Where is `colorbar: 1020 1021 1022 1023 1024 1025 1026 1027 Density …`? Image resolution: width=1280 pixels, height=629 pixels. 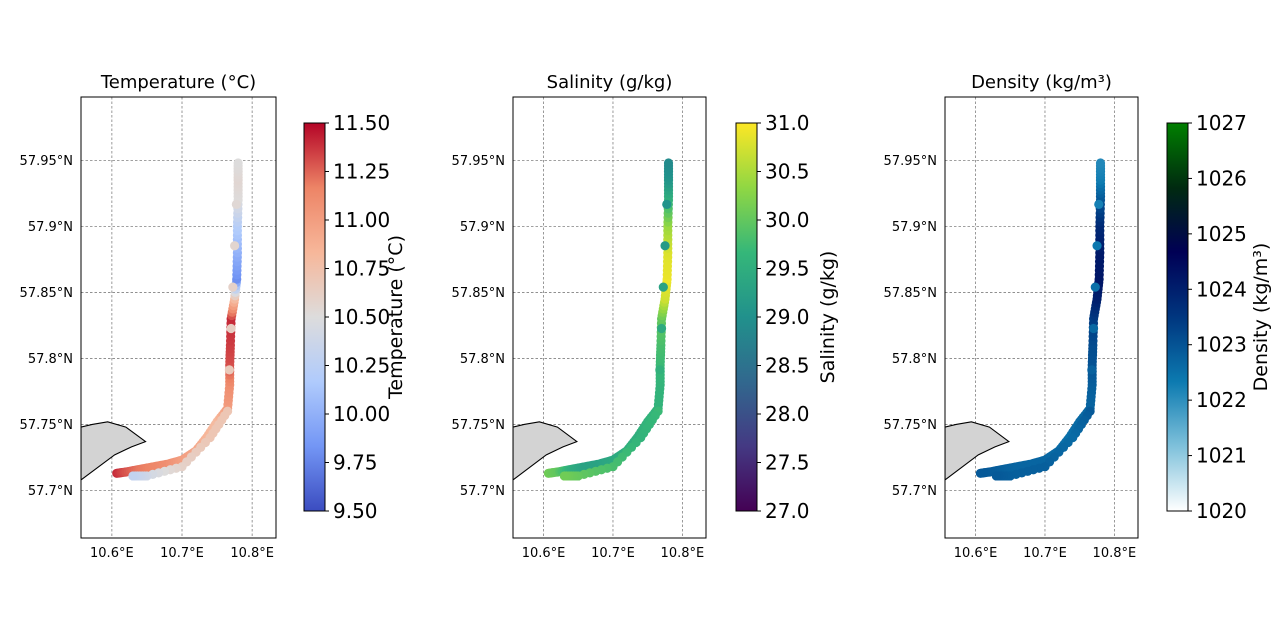 colorbar: 1020 1021 1022 1023 1024 1025 1026 1027 Density … is located at coordinates (1219, 317).